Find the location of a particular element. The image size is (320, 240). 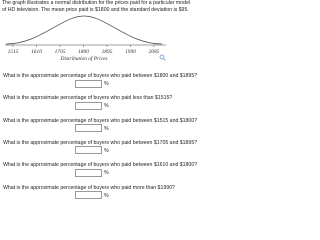

tick-label: 1990 is located at coordinates (130, 52).